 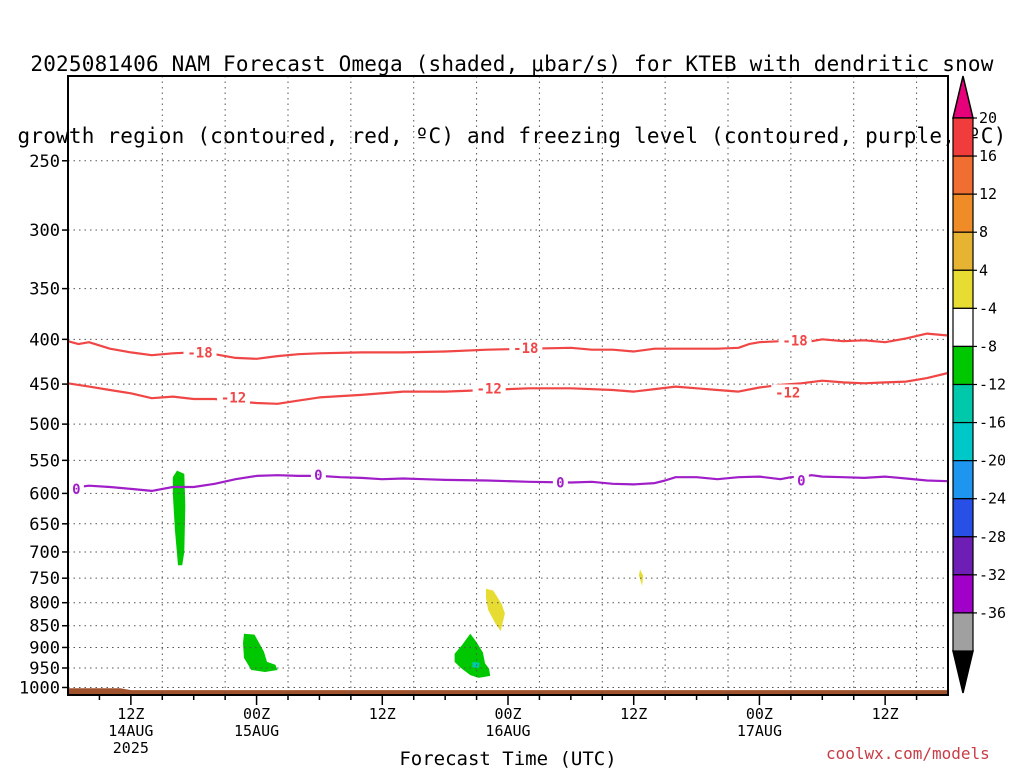 What do you see at coordinates (908, 753) in the screenshot?
I see `watermark: coolwx.com/models` at bounding box center [908, 753].